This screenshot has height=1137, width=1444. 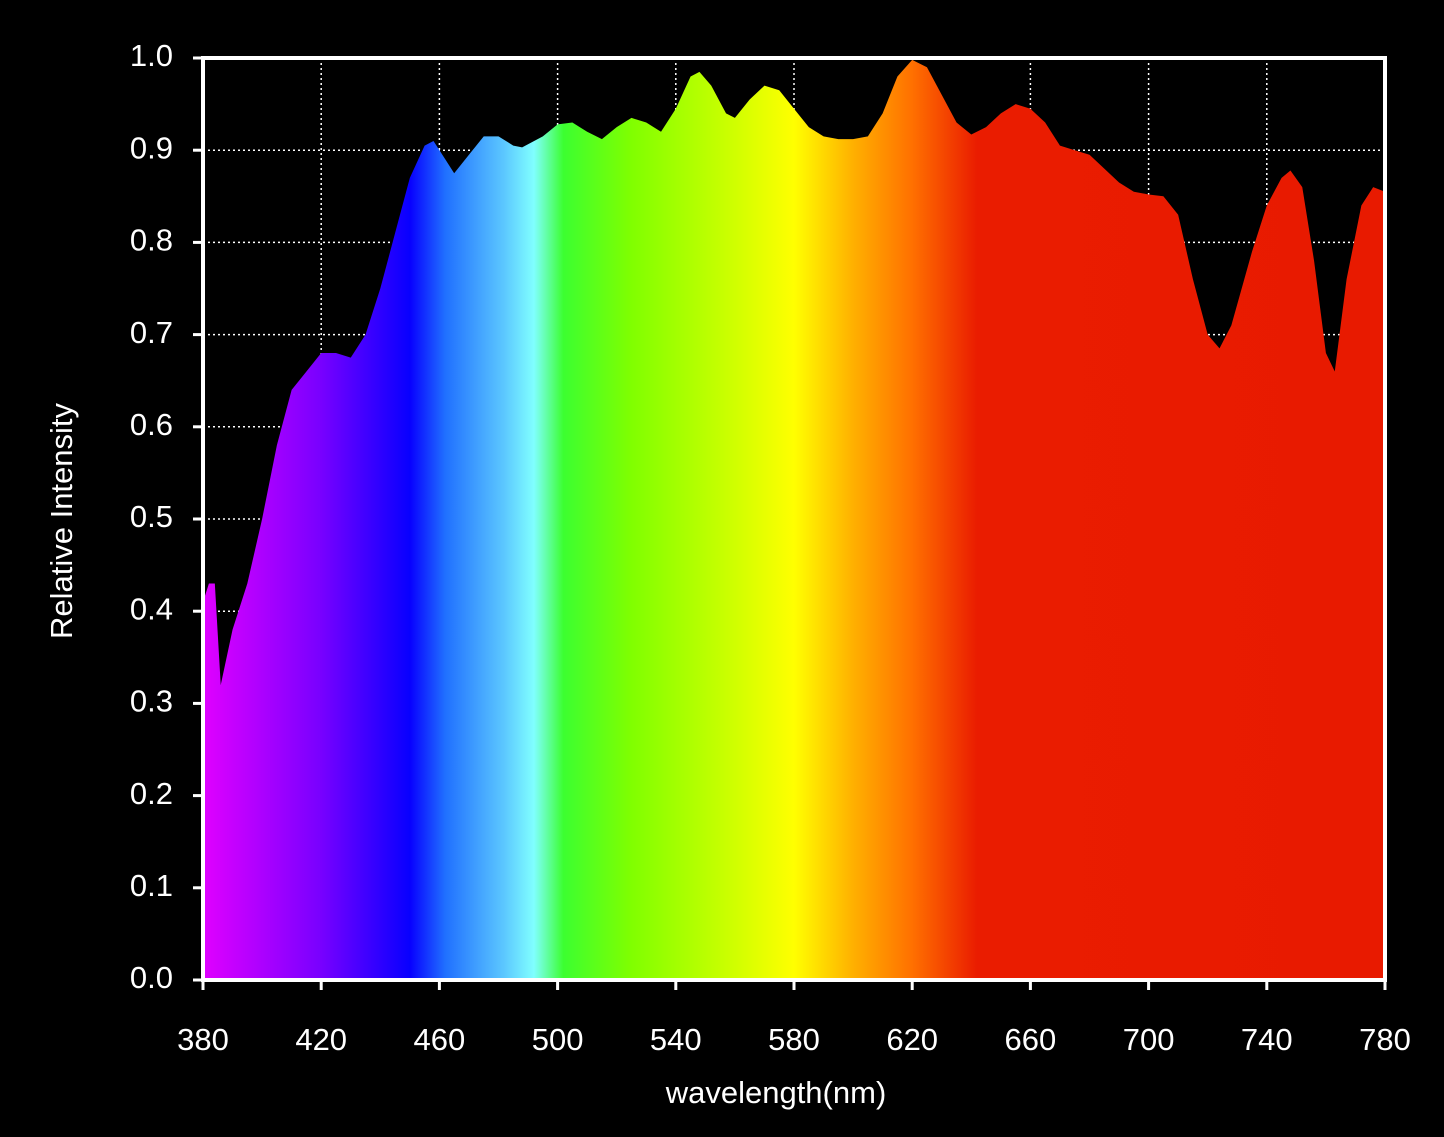 I want to click on x-tick-label: 740, so click(x=1267, y=1039).